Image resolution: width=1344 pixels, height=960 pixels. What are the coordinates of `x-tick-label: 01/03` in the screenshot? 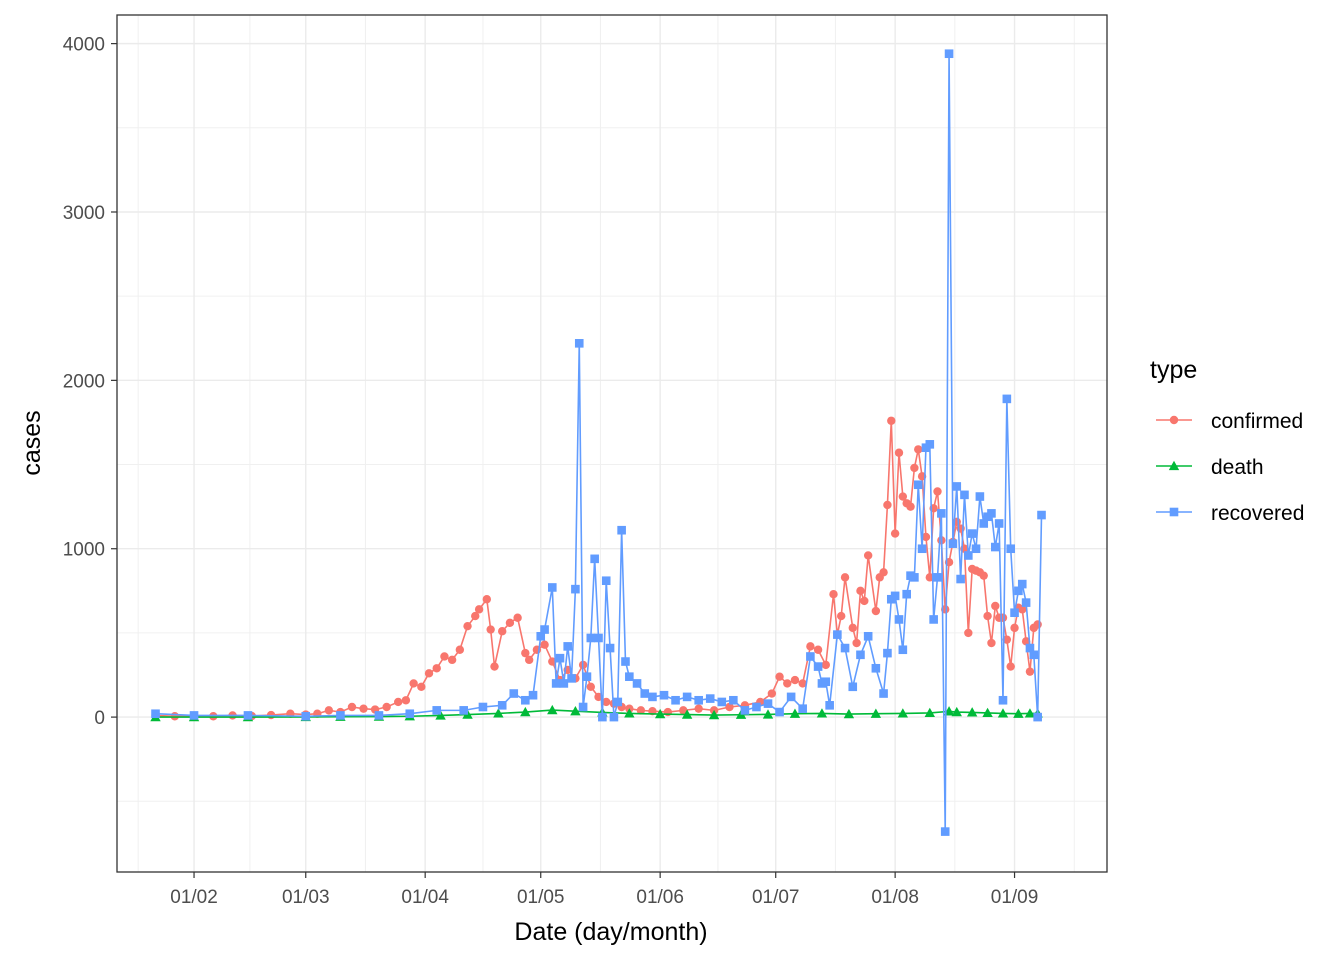 It's located at (306, 897).